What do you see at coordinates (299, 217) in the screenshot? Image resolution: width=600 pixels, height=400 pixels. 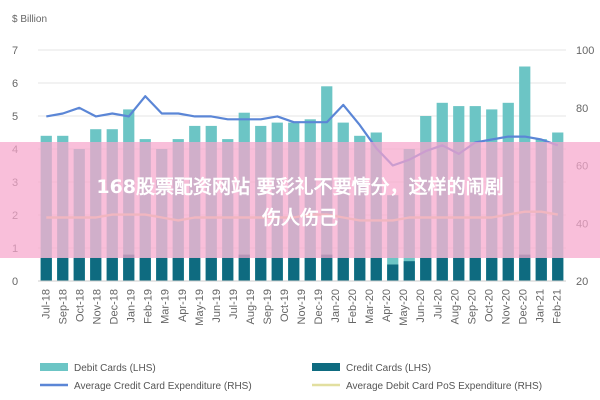 I see `overlay-text-line-2: 伤人伤己` at bounding box center [299, 217].